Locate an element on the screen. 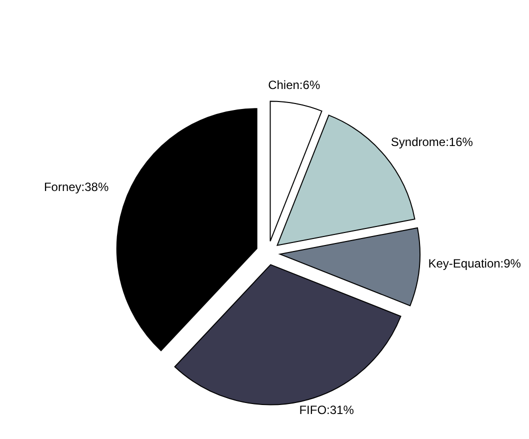  slice-label: Syndrome:16% is located at coordinates (432, 142).